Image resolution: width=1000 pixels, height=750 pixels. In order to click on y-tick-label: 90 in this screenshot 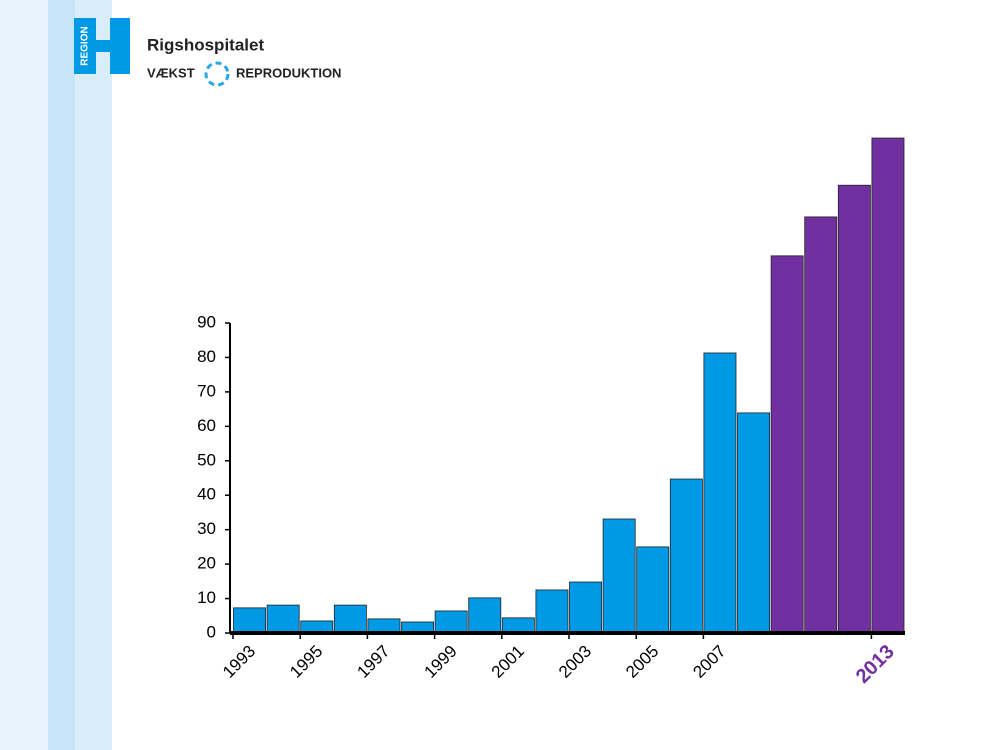, I will do `click(206, 321)`.